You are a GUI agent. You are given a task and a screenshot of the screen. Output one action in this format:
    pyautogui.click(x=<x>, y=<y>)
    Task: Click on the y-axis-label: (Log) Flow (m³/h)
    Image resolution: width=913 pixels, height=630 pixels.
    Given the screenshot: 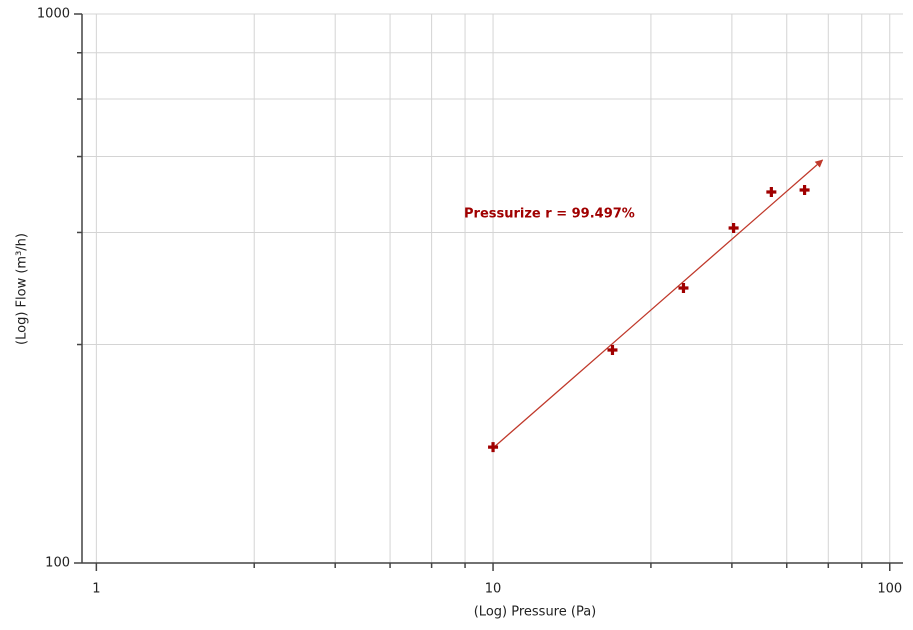 What is the action you would take?
    pyautogui.click(x=22, y=289)
    